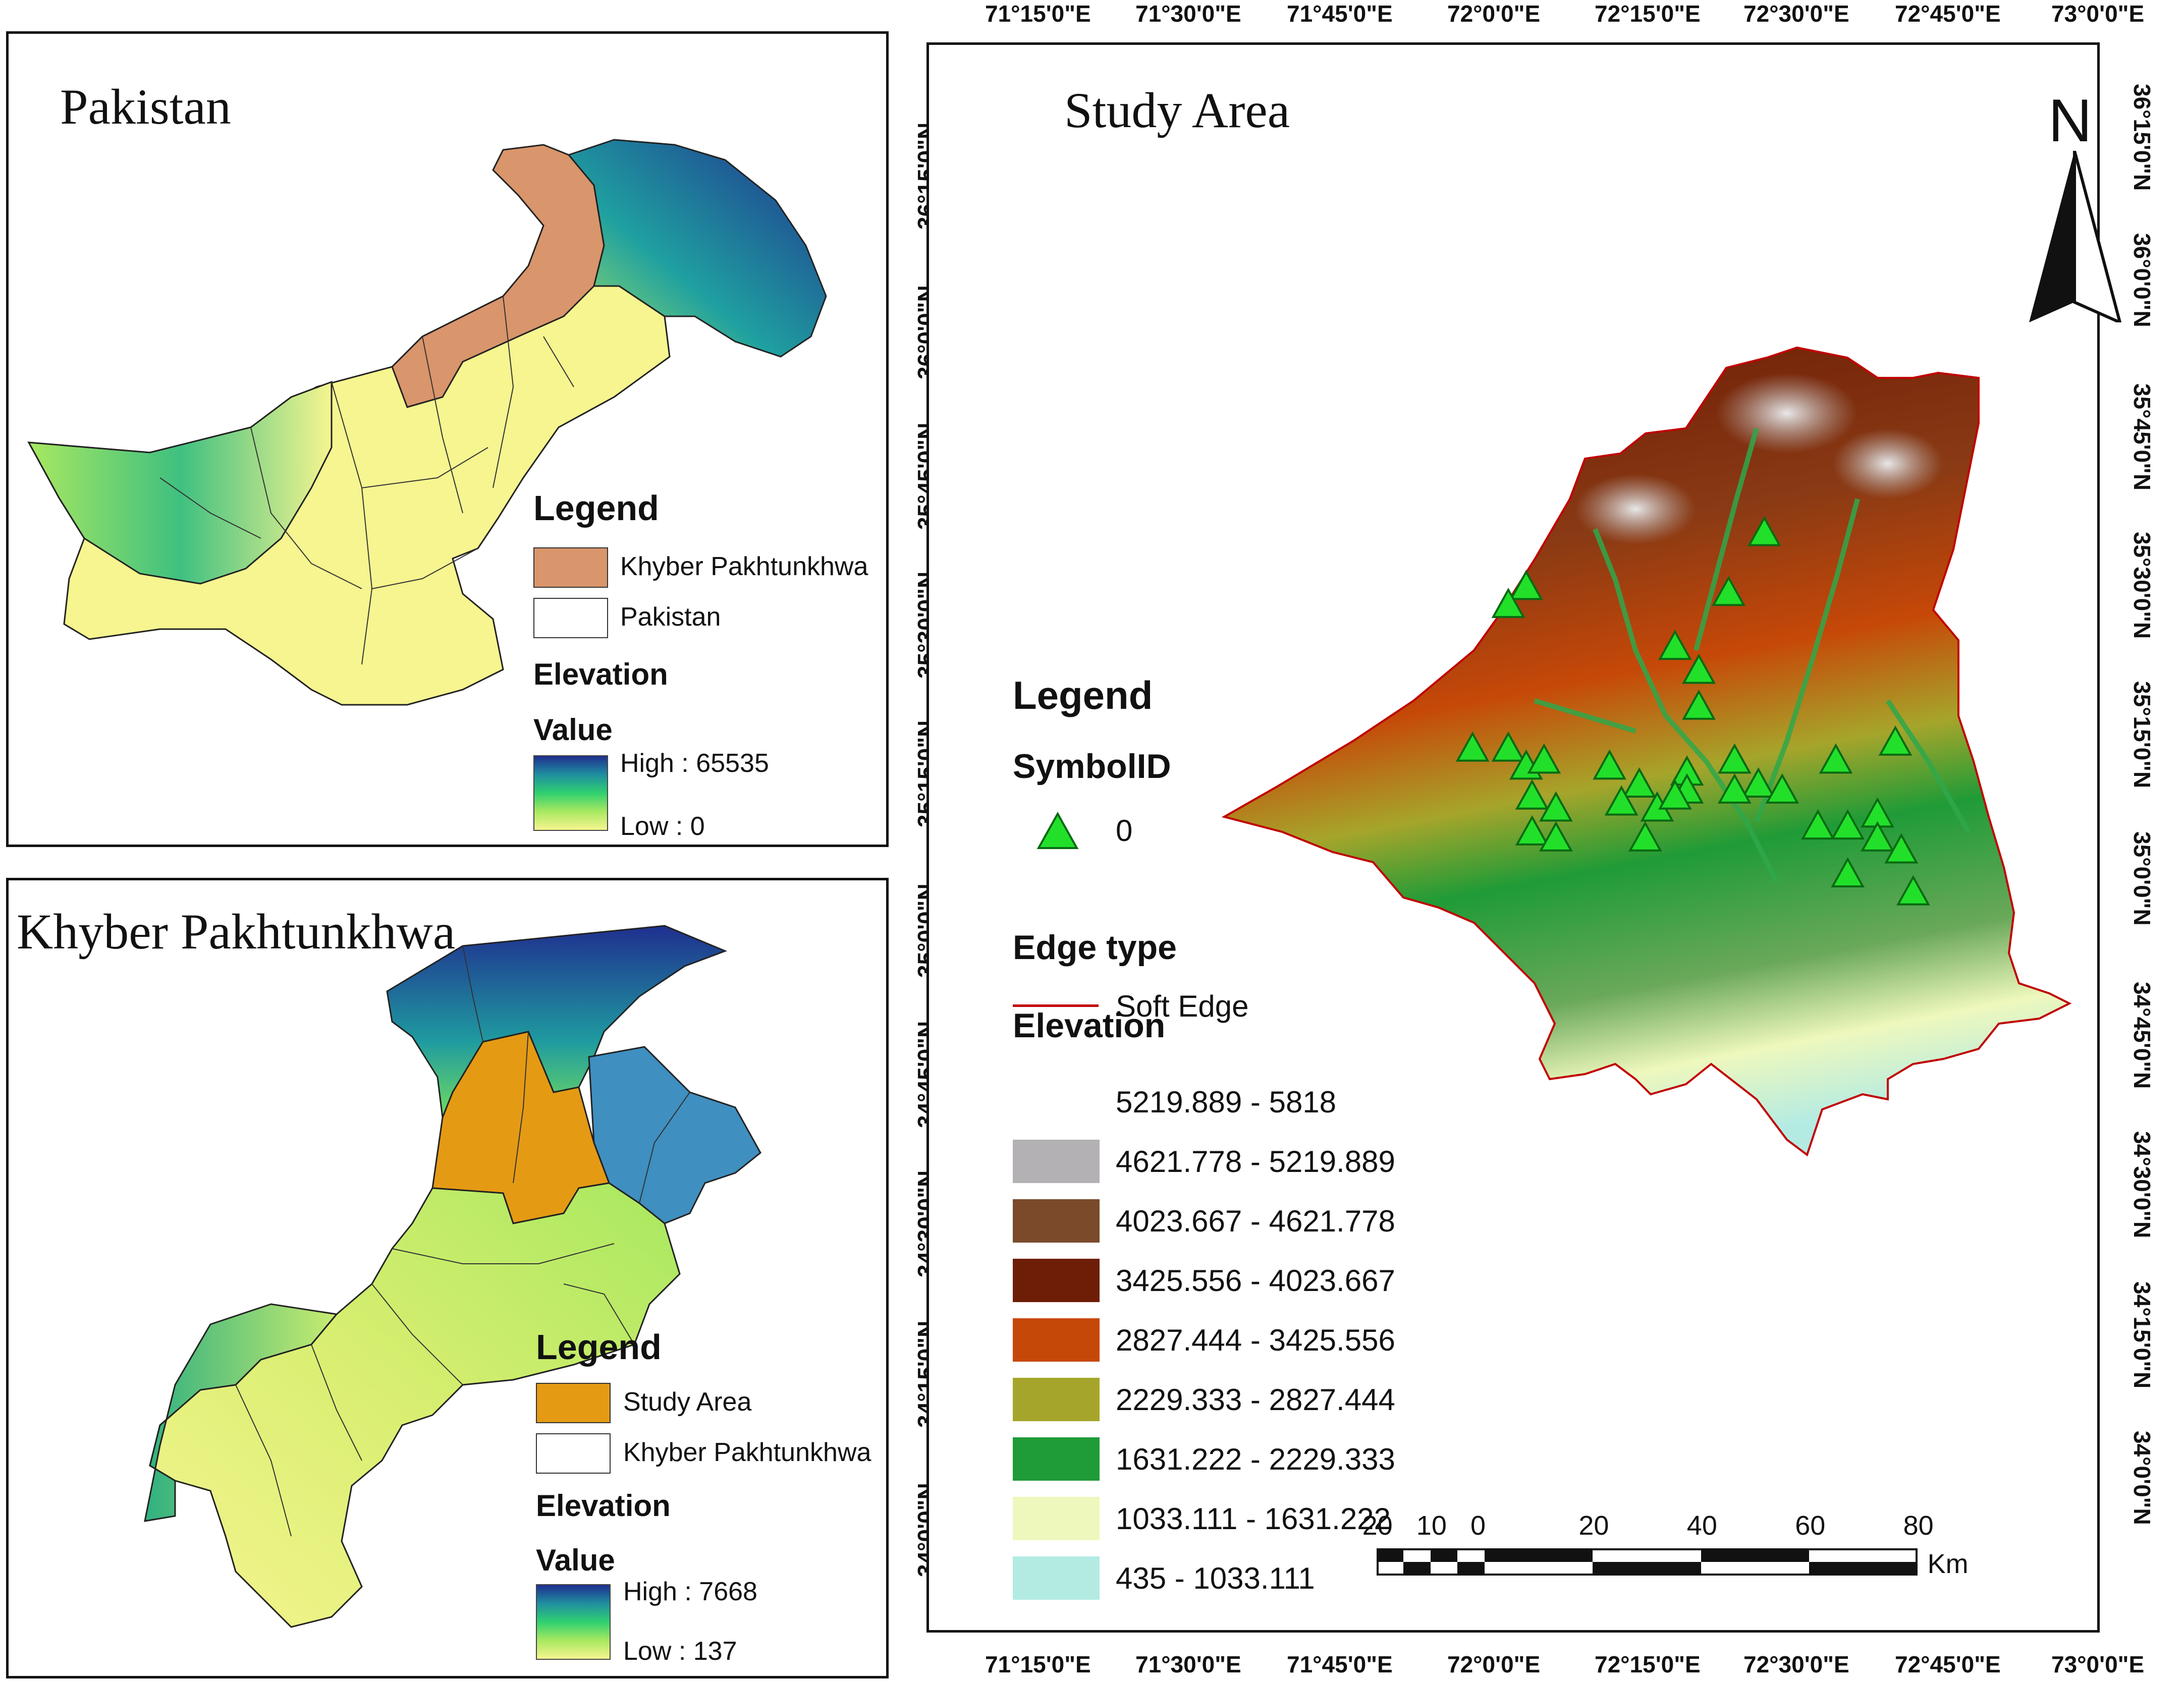  I want to click on right-lat-label: 35°45'0"N, so click(2142, 437).